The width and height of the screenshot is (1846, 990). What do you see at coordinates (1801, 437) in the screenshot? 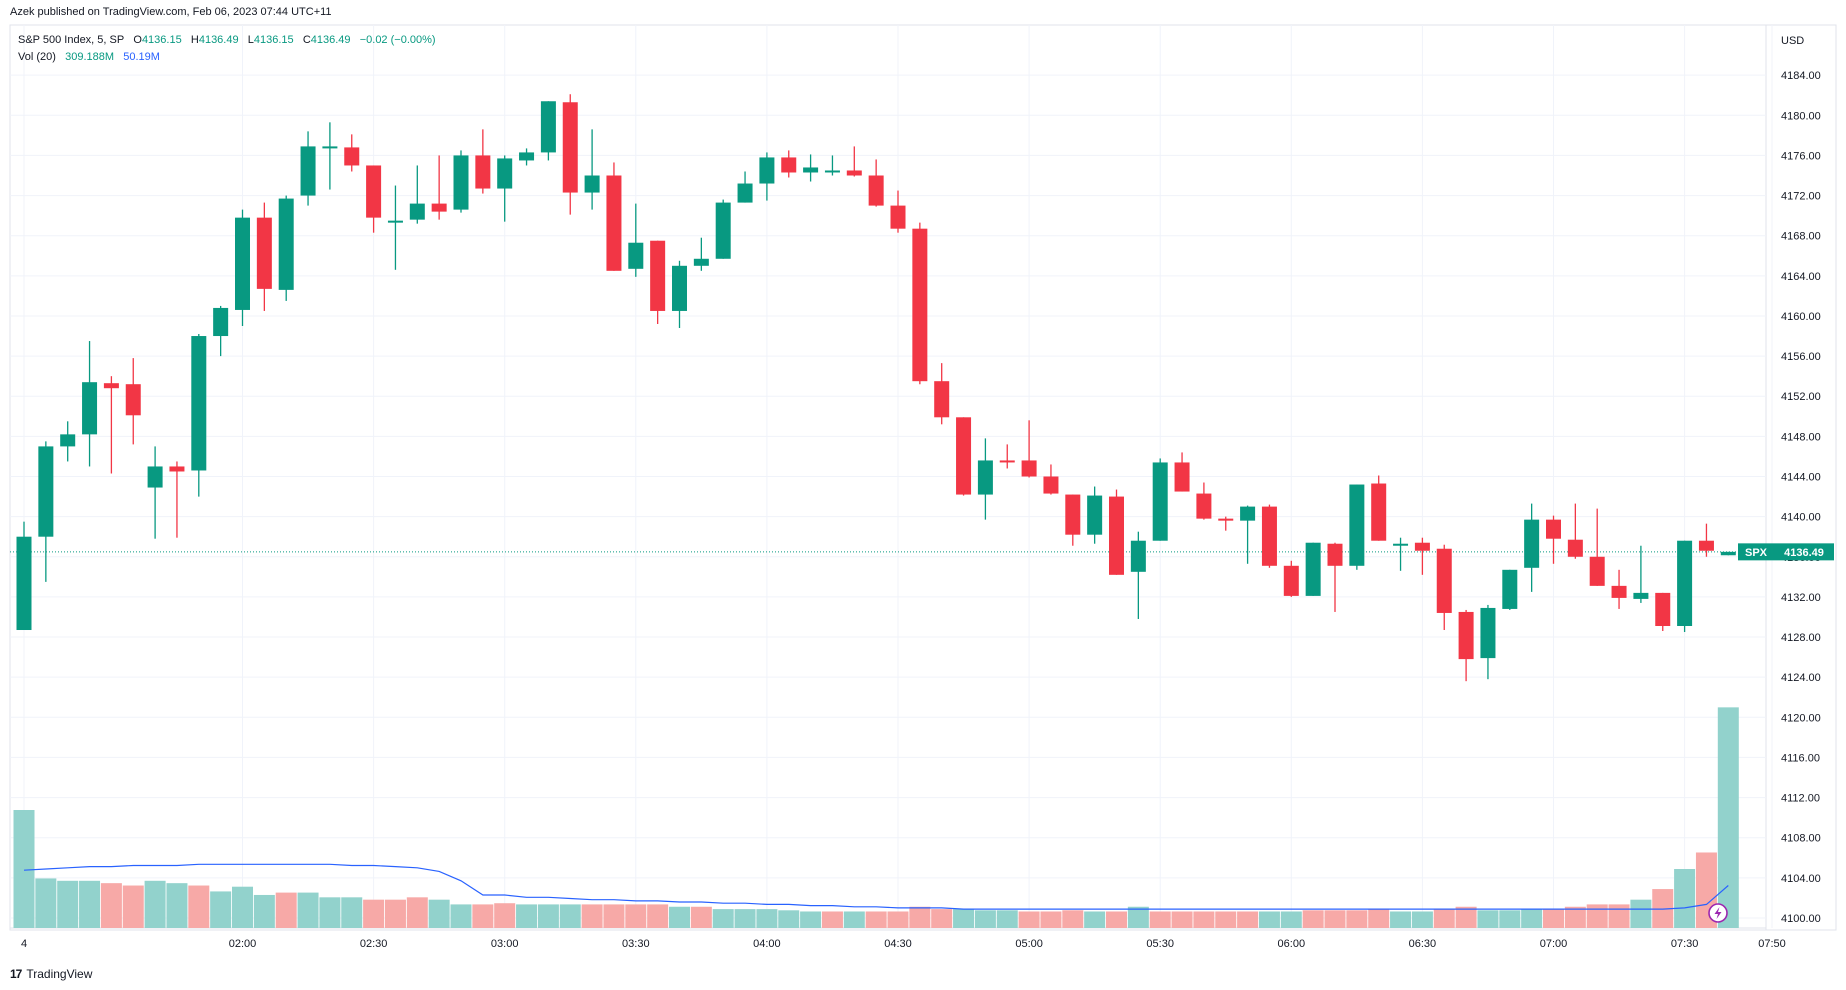
I see `price-tick-label: 4148.00` at bounding box center [1801, 437].